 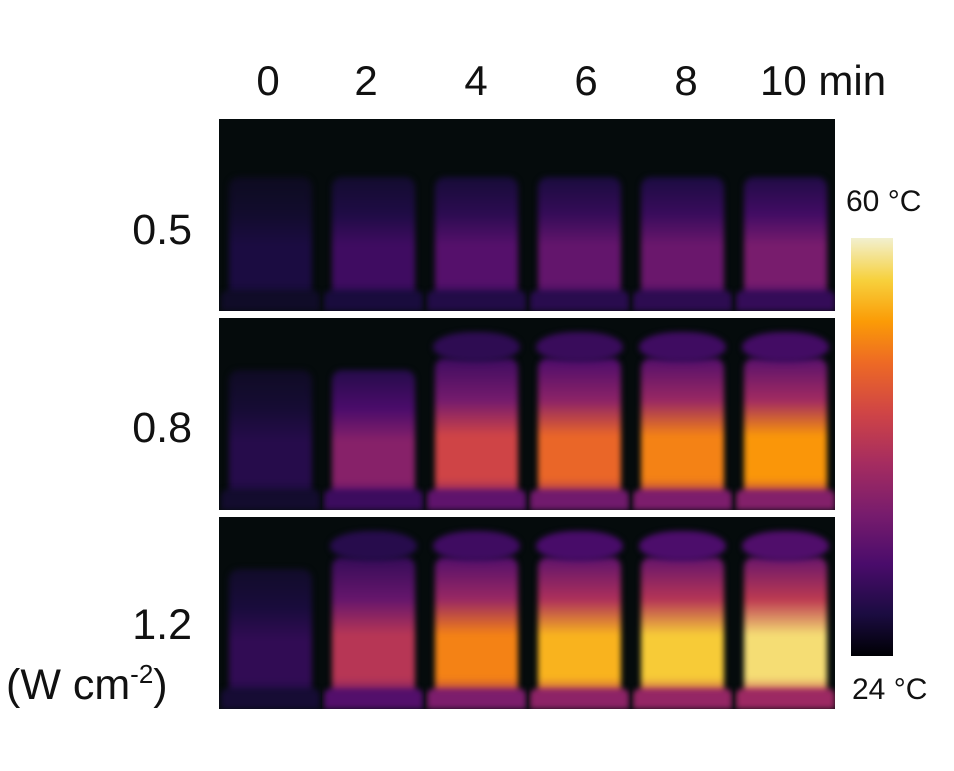 What do you see at coordinates (890, 689) in the screenshot?
I see `colorbar-min-label: 24 °C` at bounding box center [890, 689].